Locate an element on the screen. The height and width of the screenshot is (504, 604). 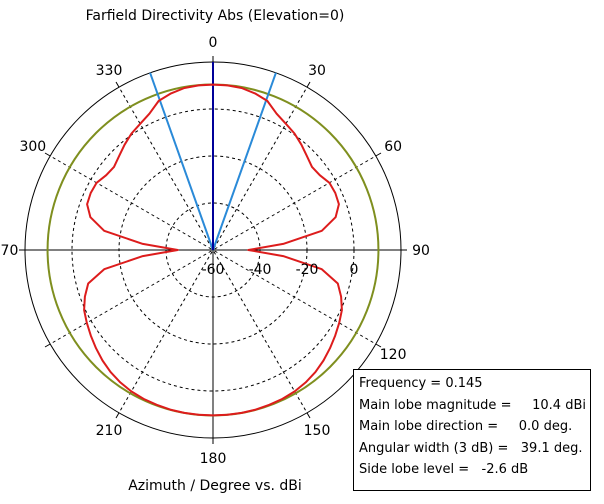
chart-title: Farfield Directivity Abs (Elevation=0) is located at coordinates (215, 16).